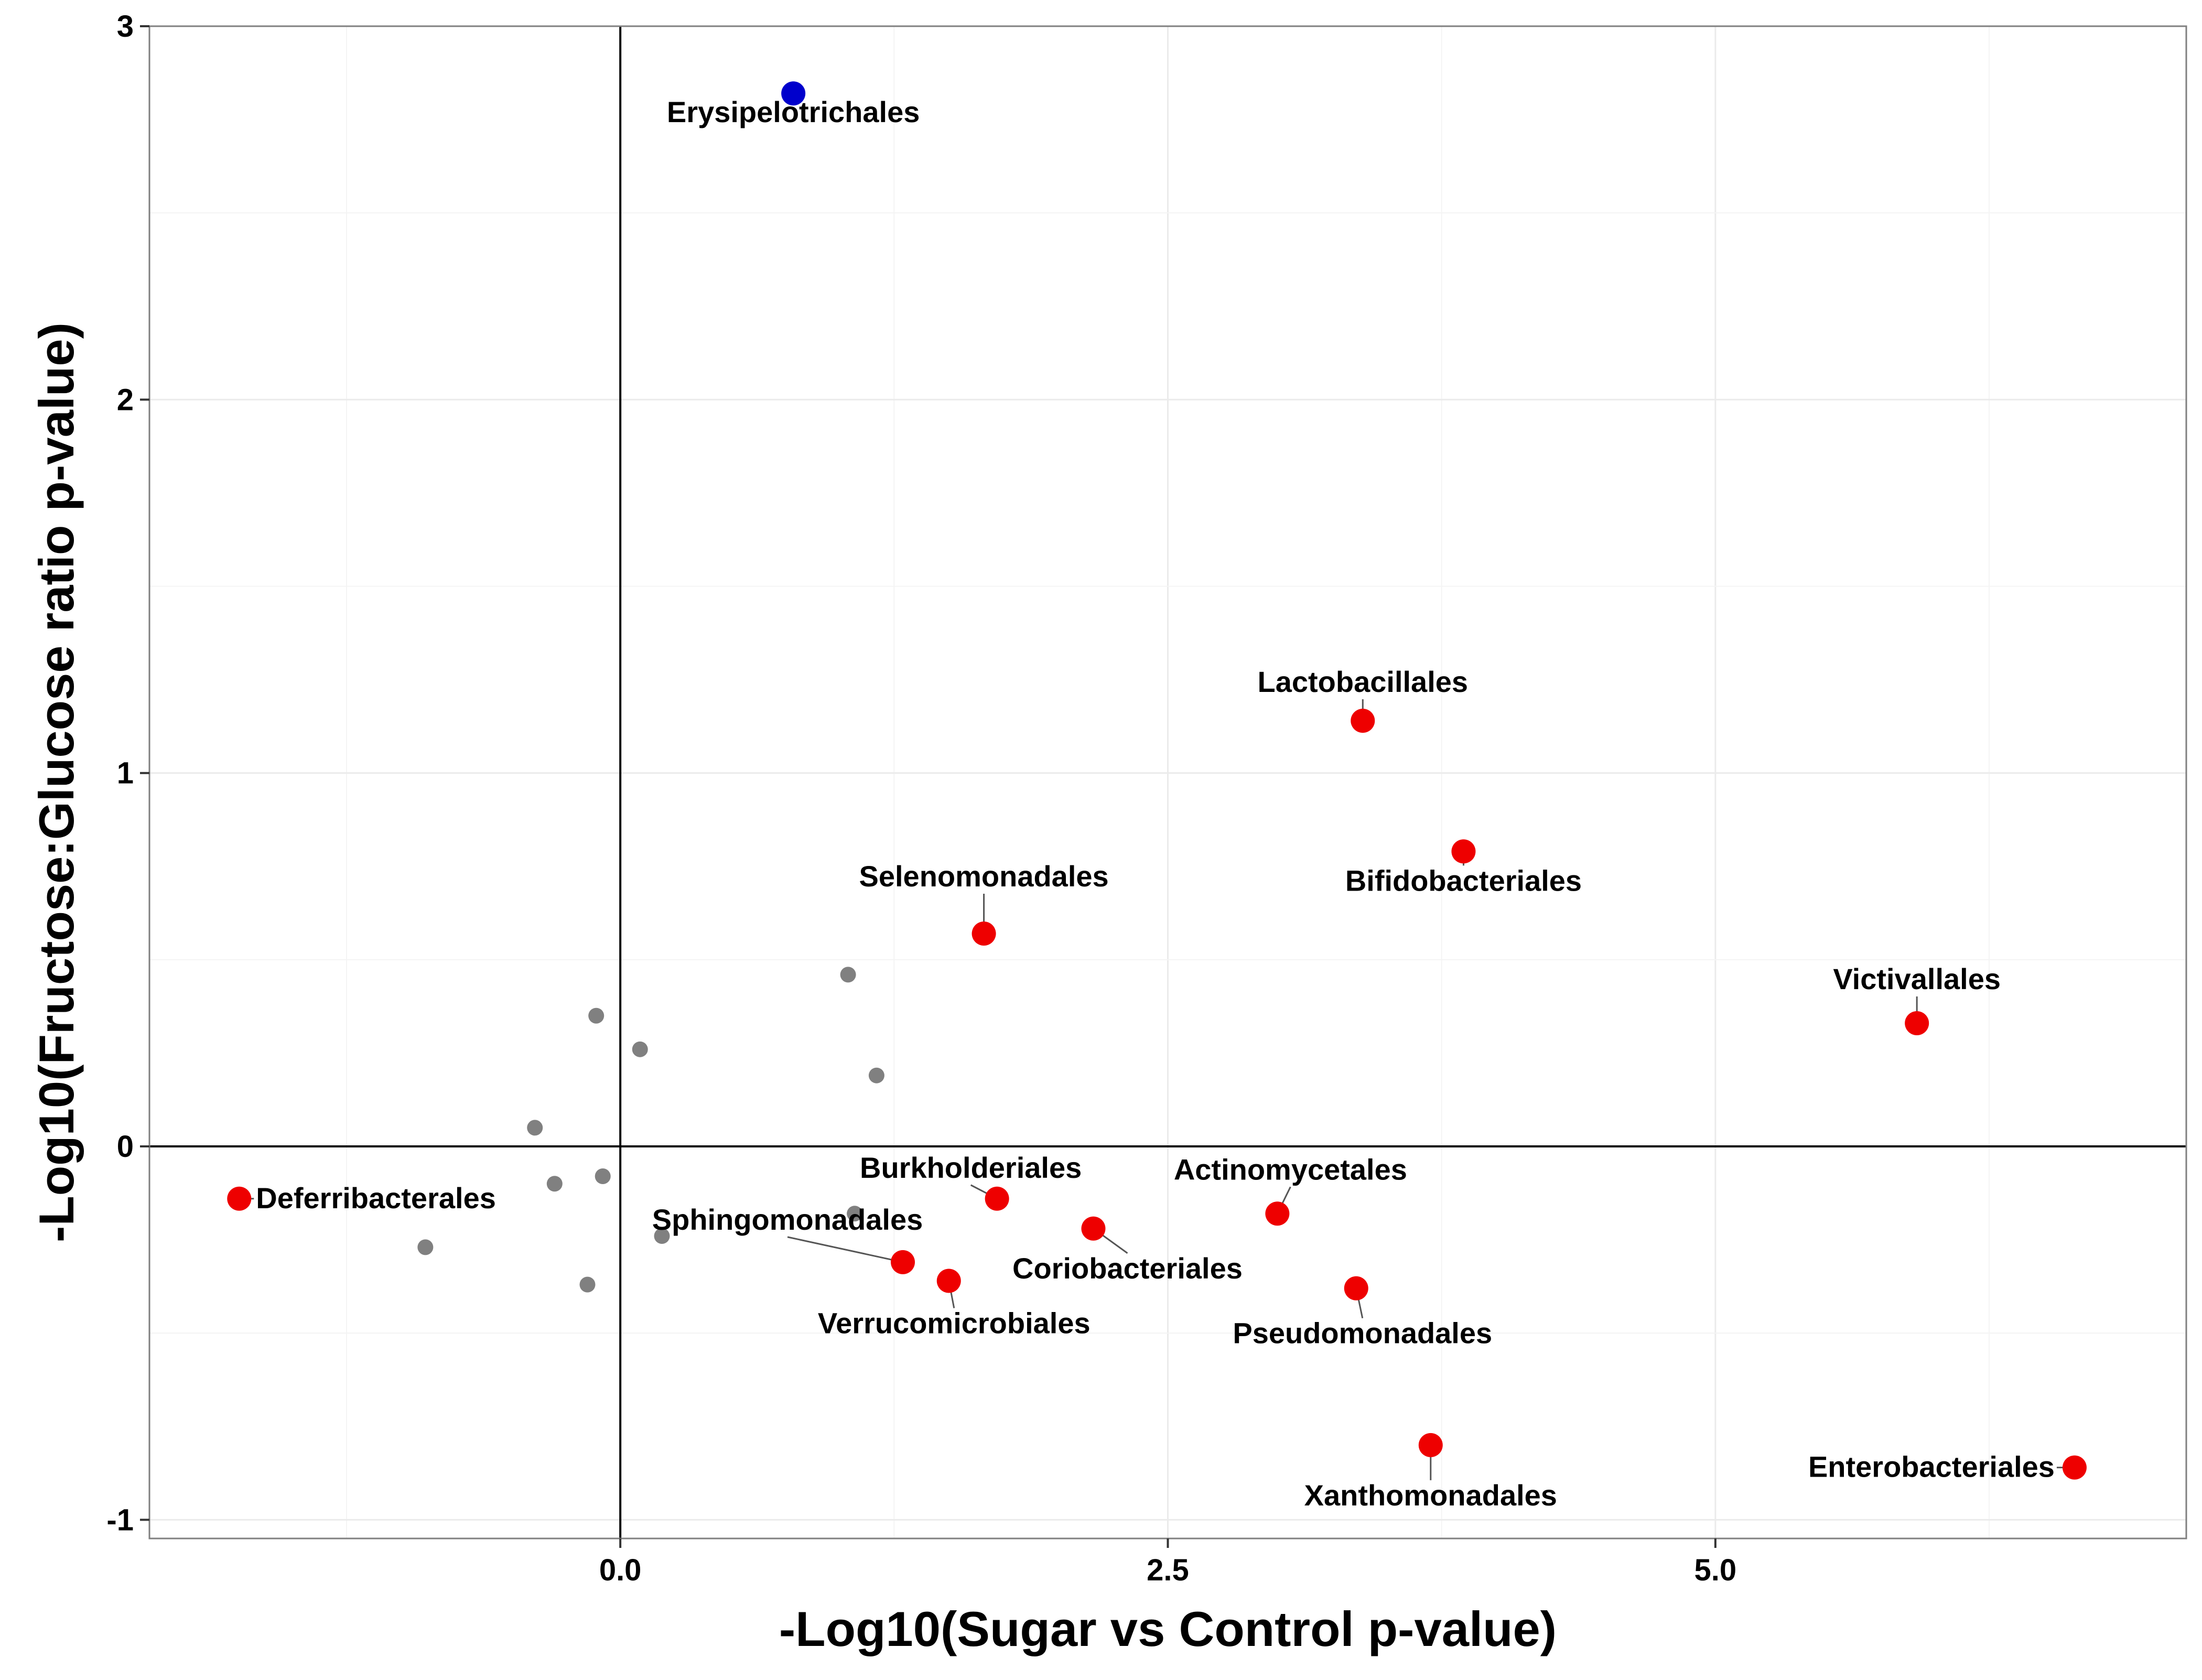 The image size is (2202, 1680). Describe the element at coordinates (125, 27) in the screenshot. I see `y-tick-label: 3` at that location.